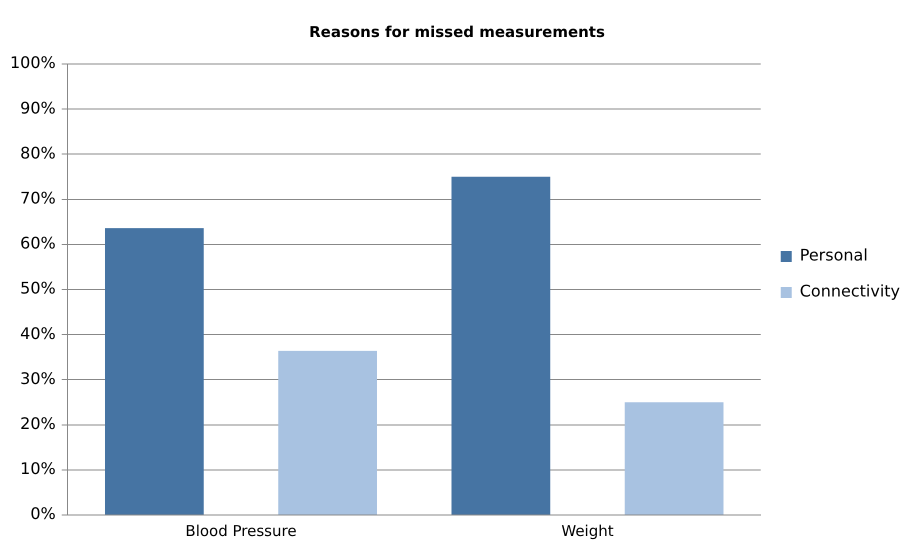 This screenshot has height=553, width=916. Describe the element at coordinates (587, 531) in the screenshot. I see `x-tick-label: Weight` at that location.